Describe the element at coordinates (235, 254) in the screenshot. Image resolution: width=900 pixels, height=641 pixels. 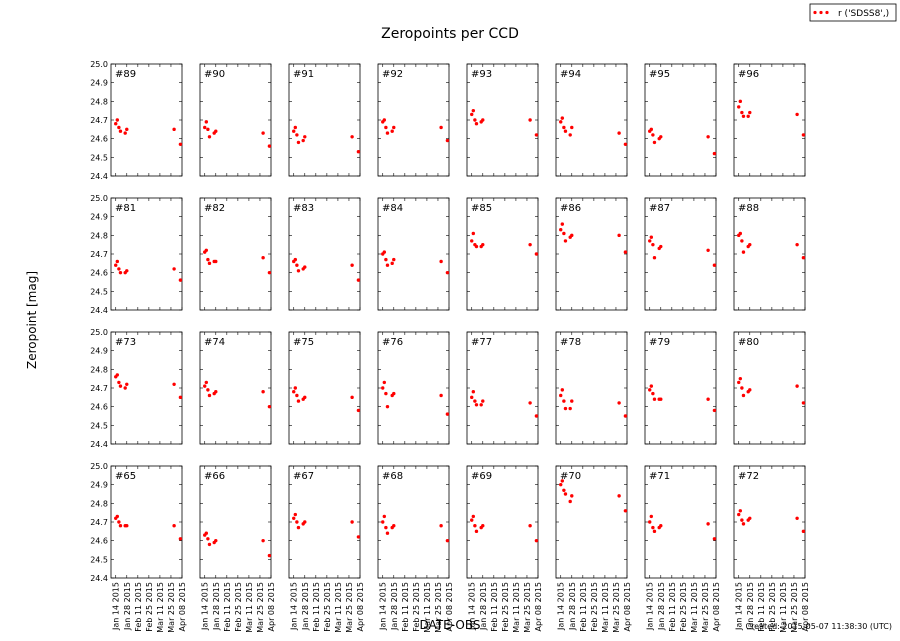
I see `ccd-panel: #82` at that location.